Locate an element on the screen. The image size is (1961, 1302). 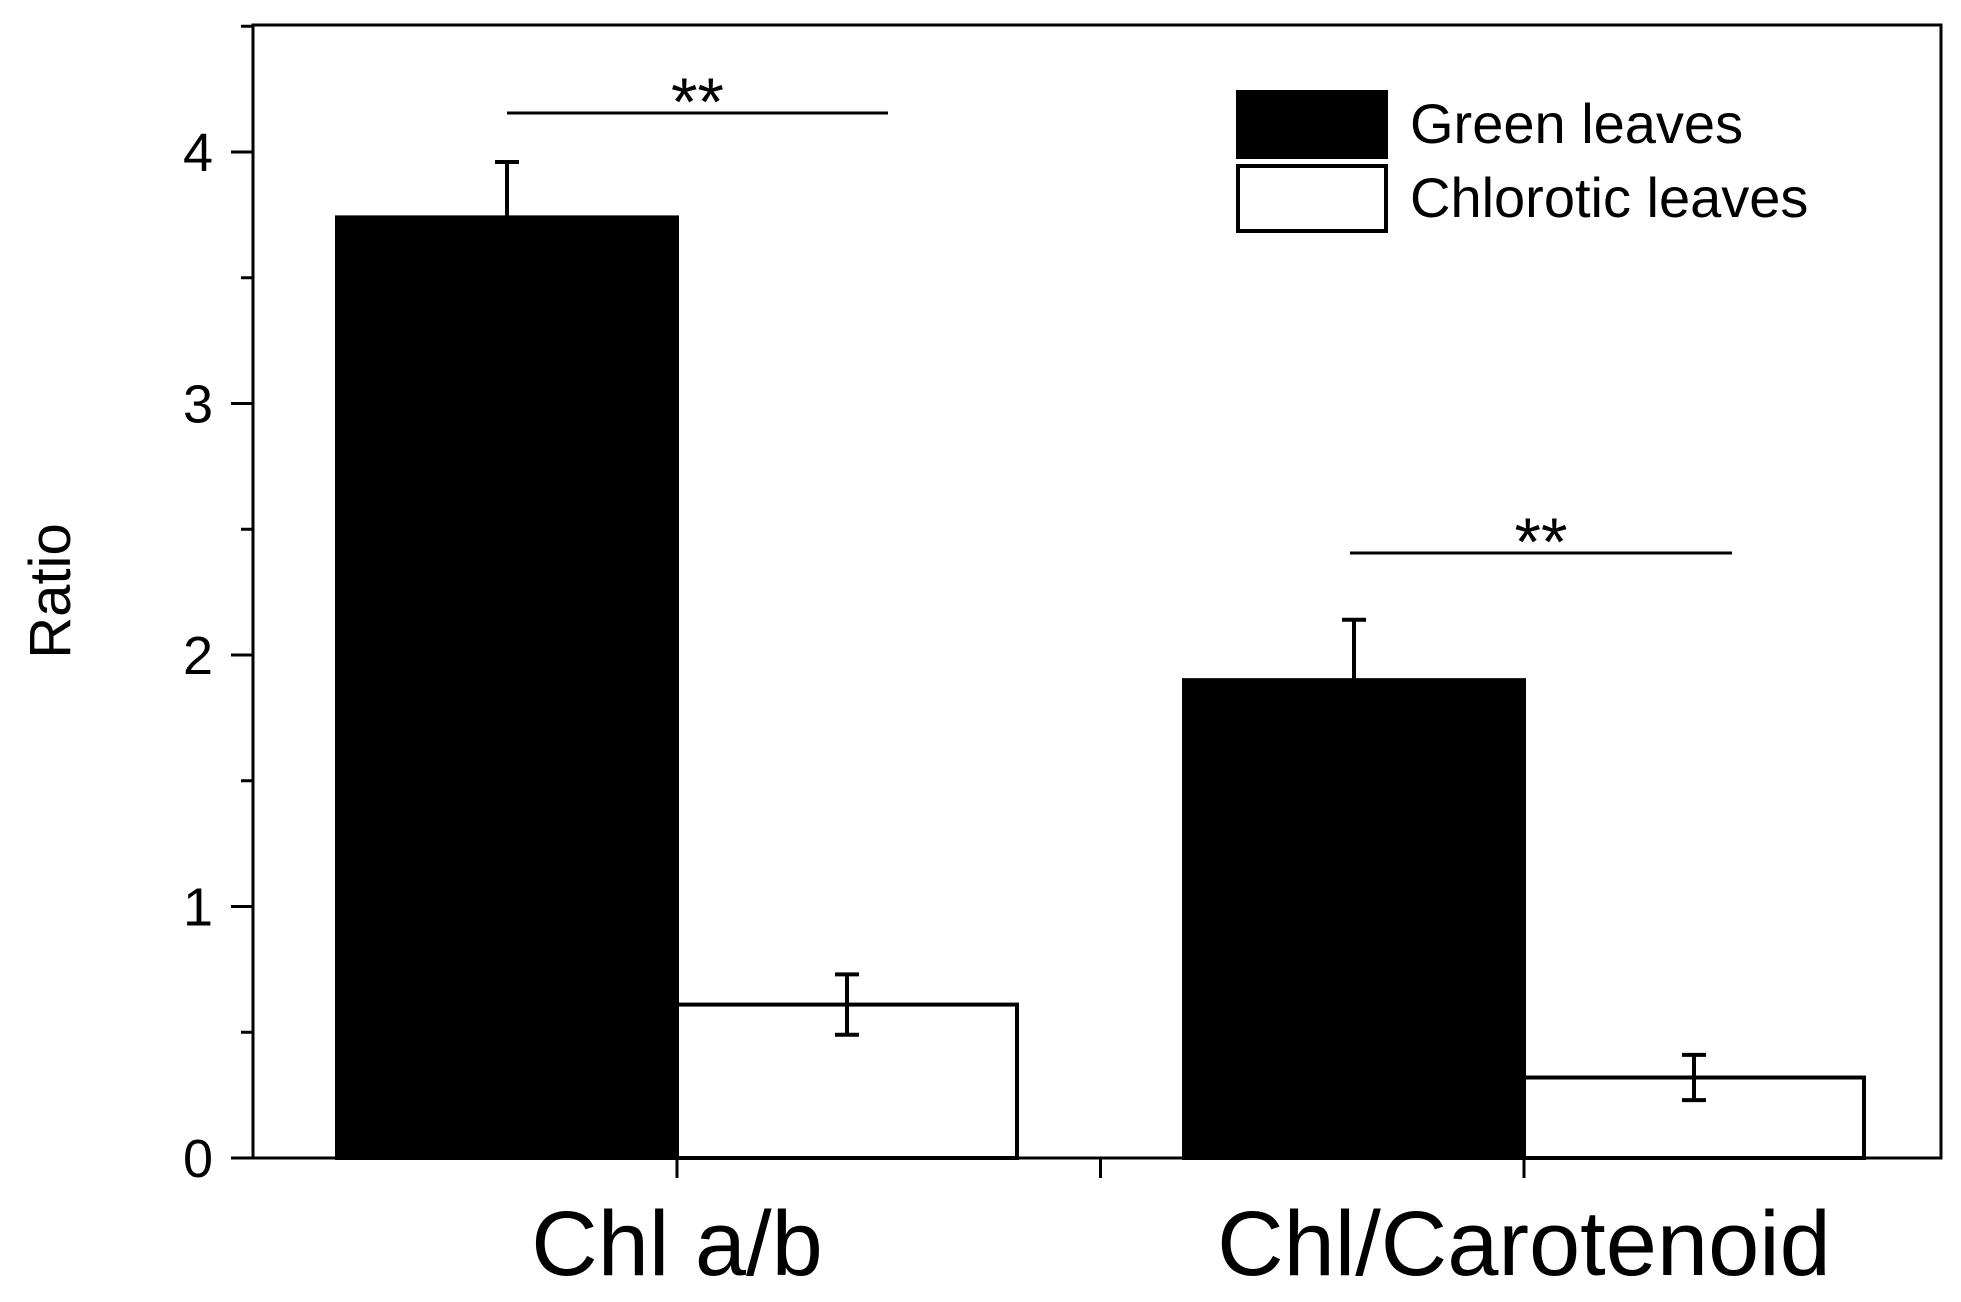
legend-swatch-green-leaves is located at coordinates (1312, 124).